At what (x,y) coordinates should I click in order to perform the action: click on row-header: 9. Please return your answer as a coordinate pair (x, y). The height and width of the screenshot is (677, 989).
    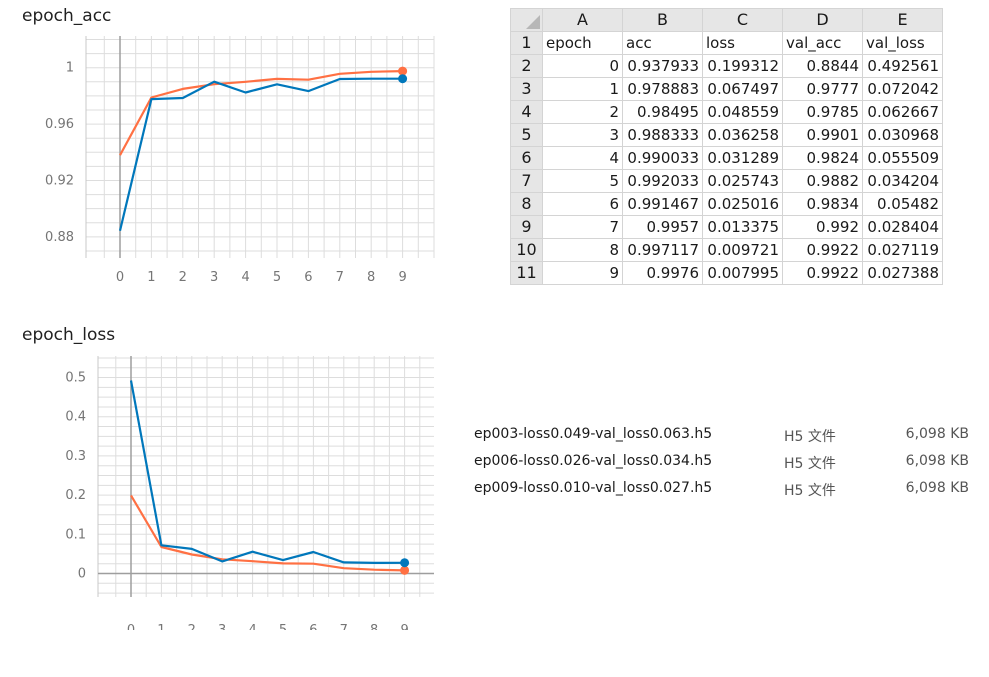
    Looking at the image, I should click on (526, 227).